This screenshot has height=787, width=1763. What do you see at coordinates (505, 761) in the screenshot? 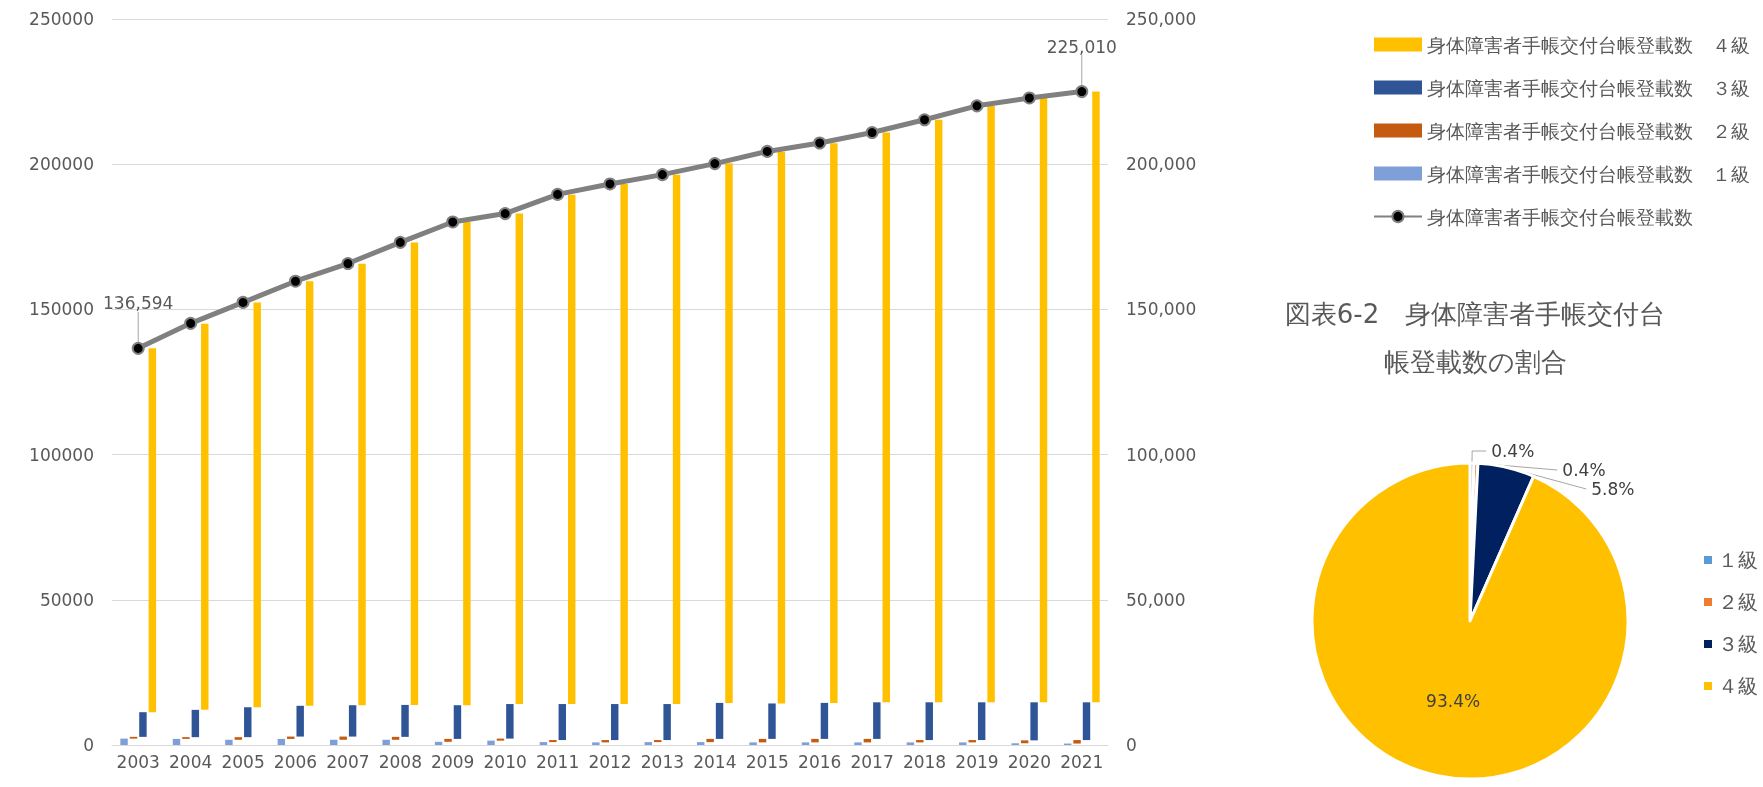
I see `x-tick-label: 2010` at bounding box center [505, 761].